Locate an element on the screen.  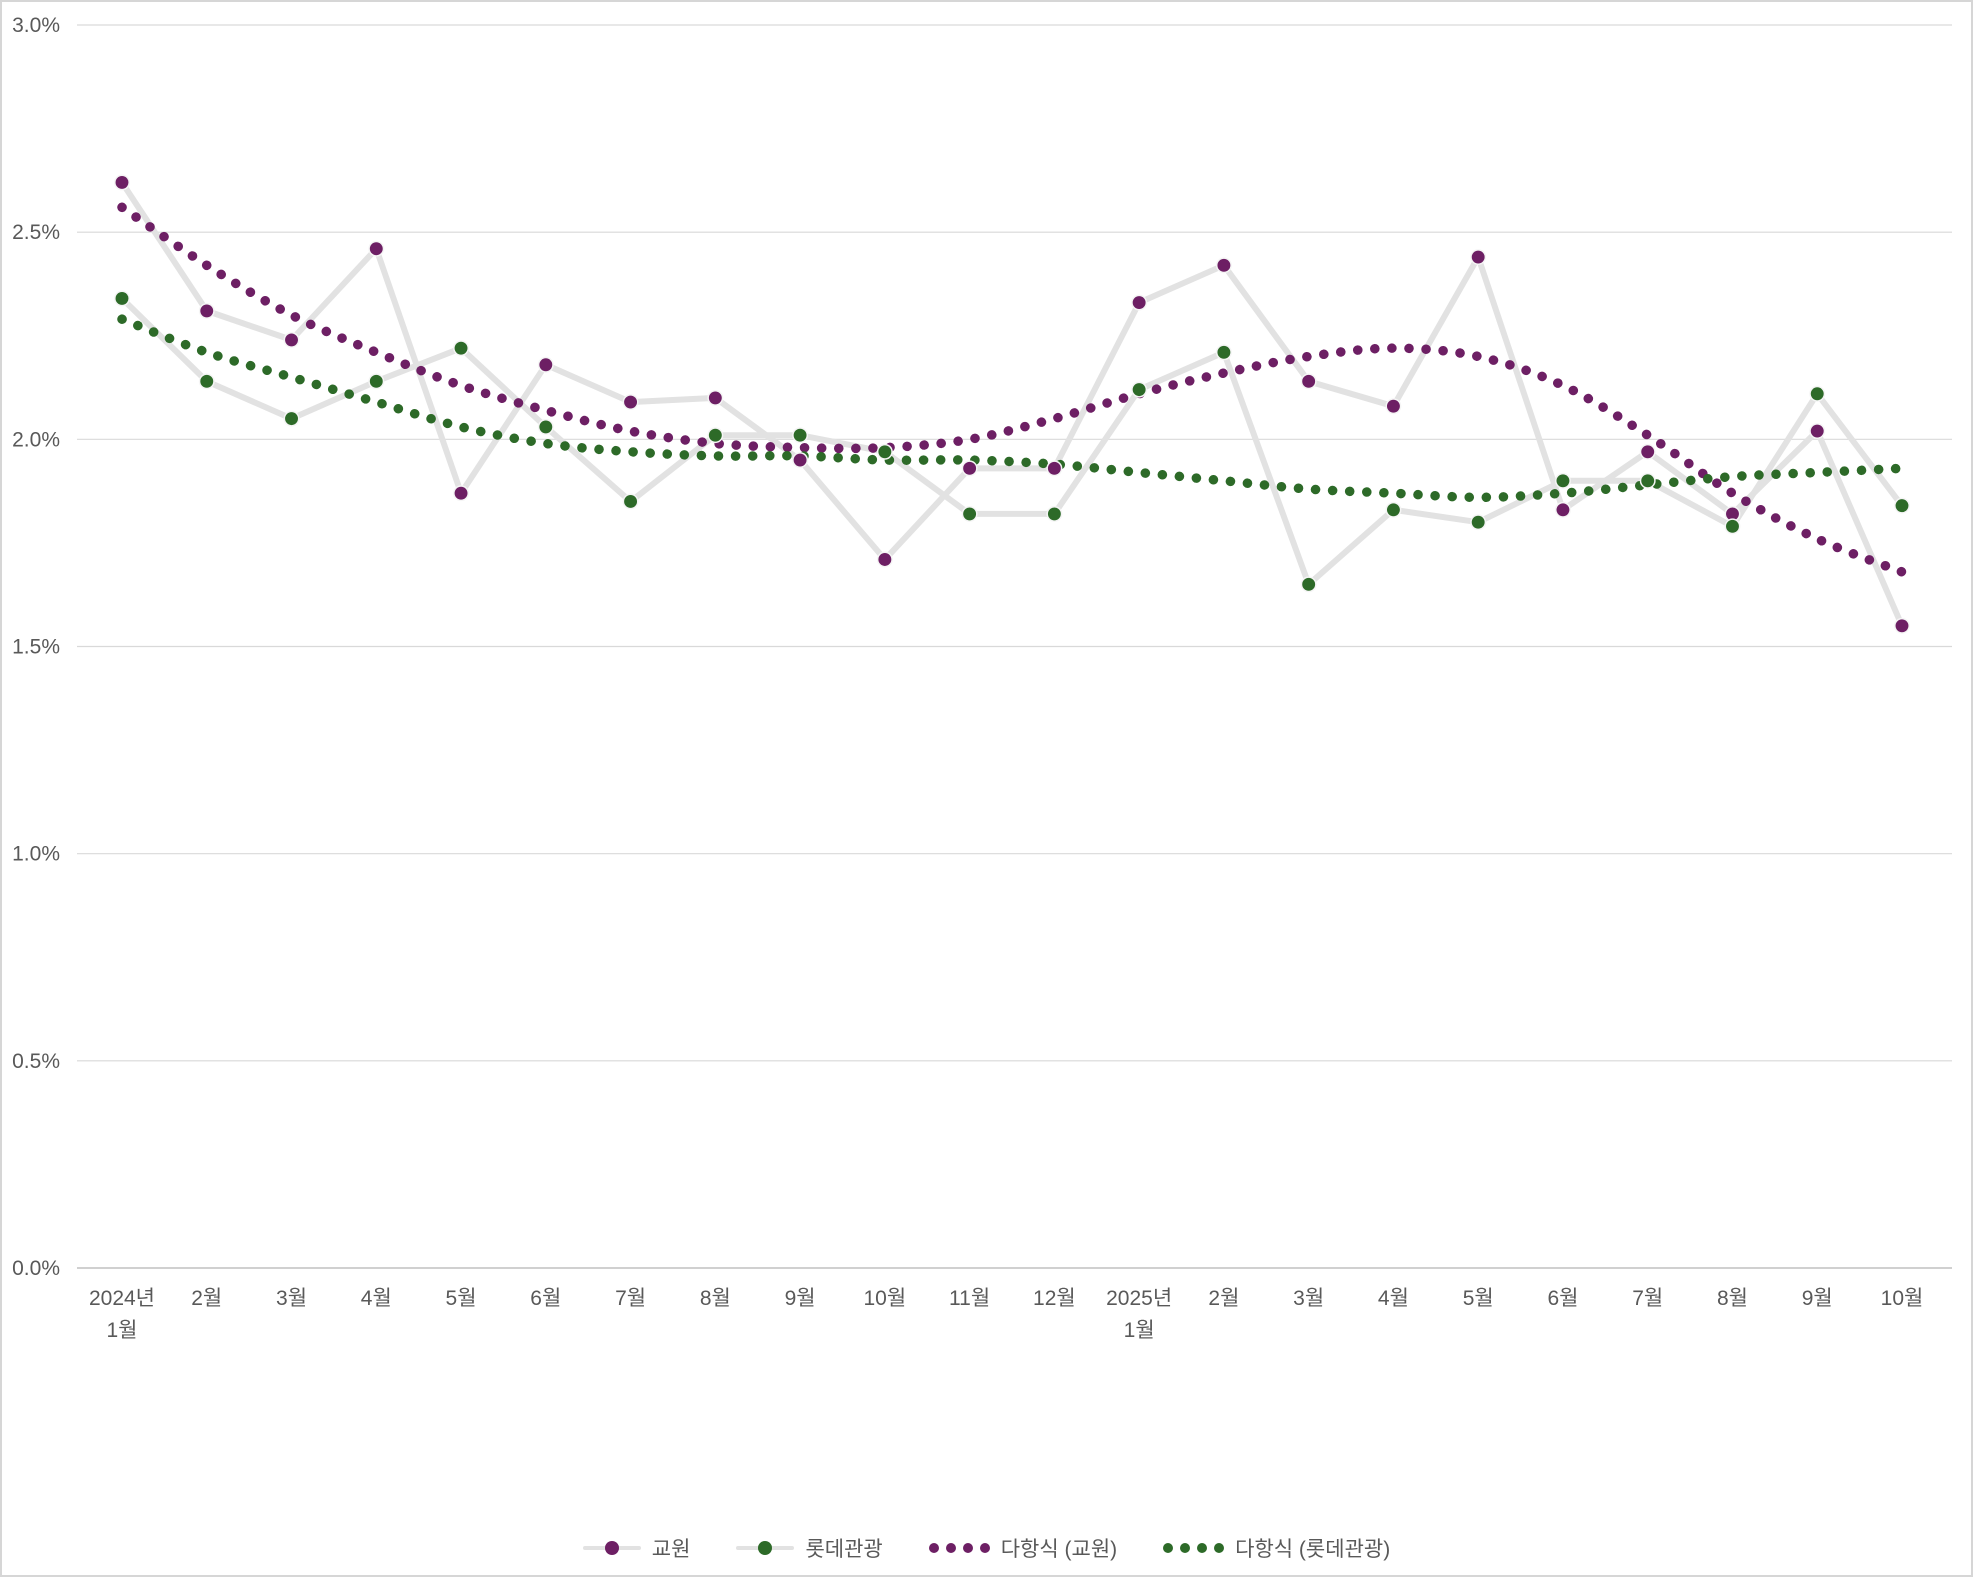
legend-swatch-lottetour is located at coordinates (765, 1548).